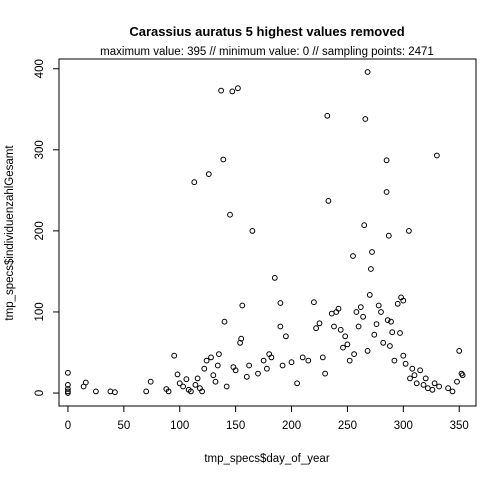 This screenshot has height=480, width=480. I want to click on x-tick-label-5: 250, so click(347, 426).